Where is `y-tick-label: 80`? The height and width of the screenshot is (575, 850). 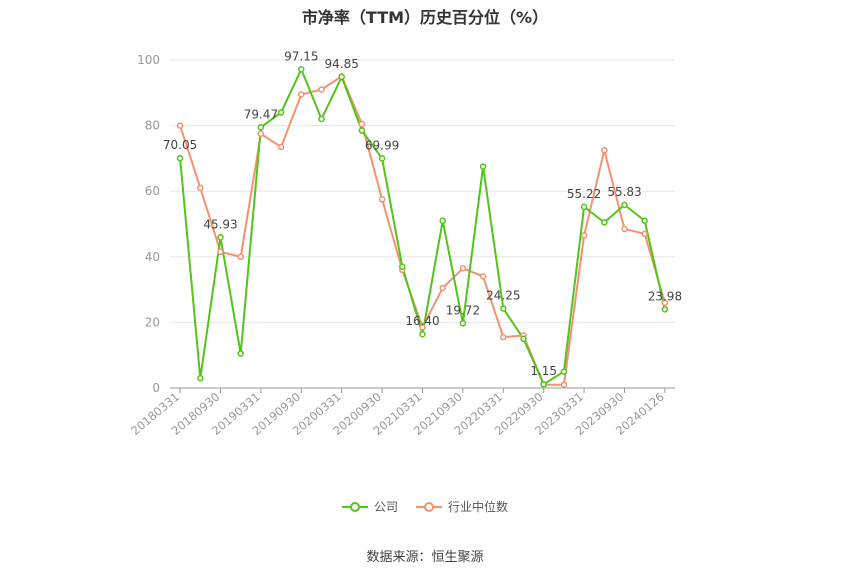
y-tick-label: 80 is located at coordinates (152, 126).